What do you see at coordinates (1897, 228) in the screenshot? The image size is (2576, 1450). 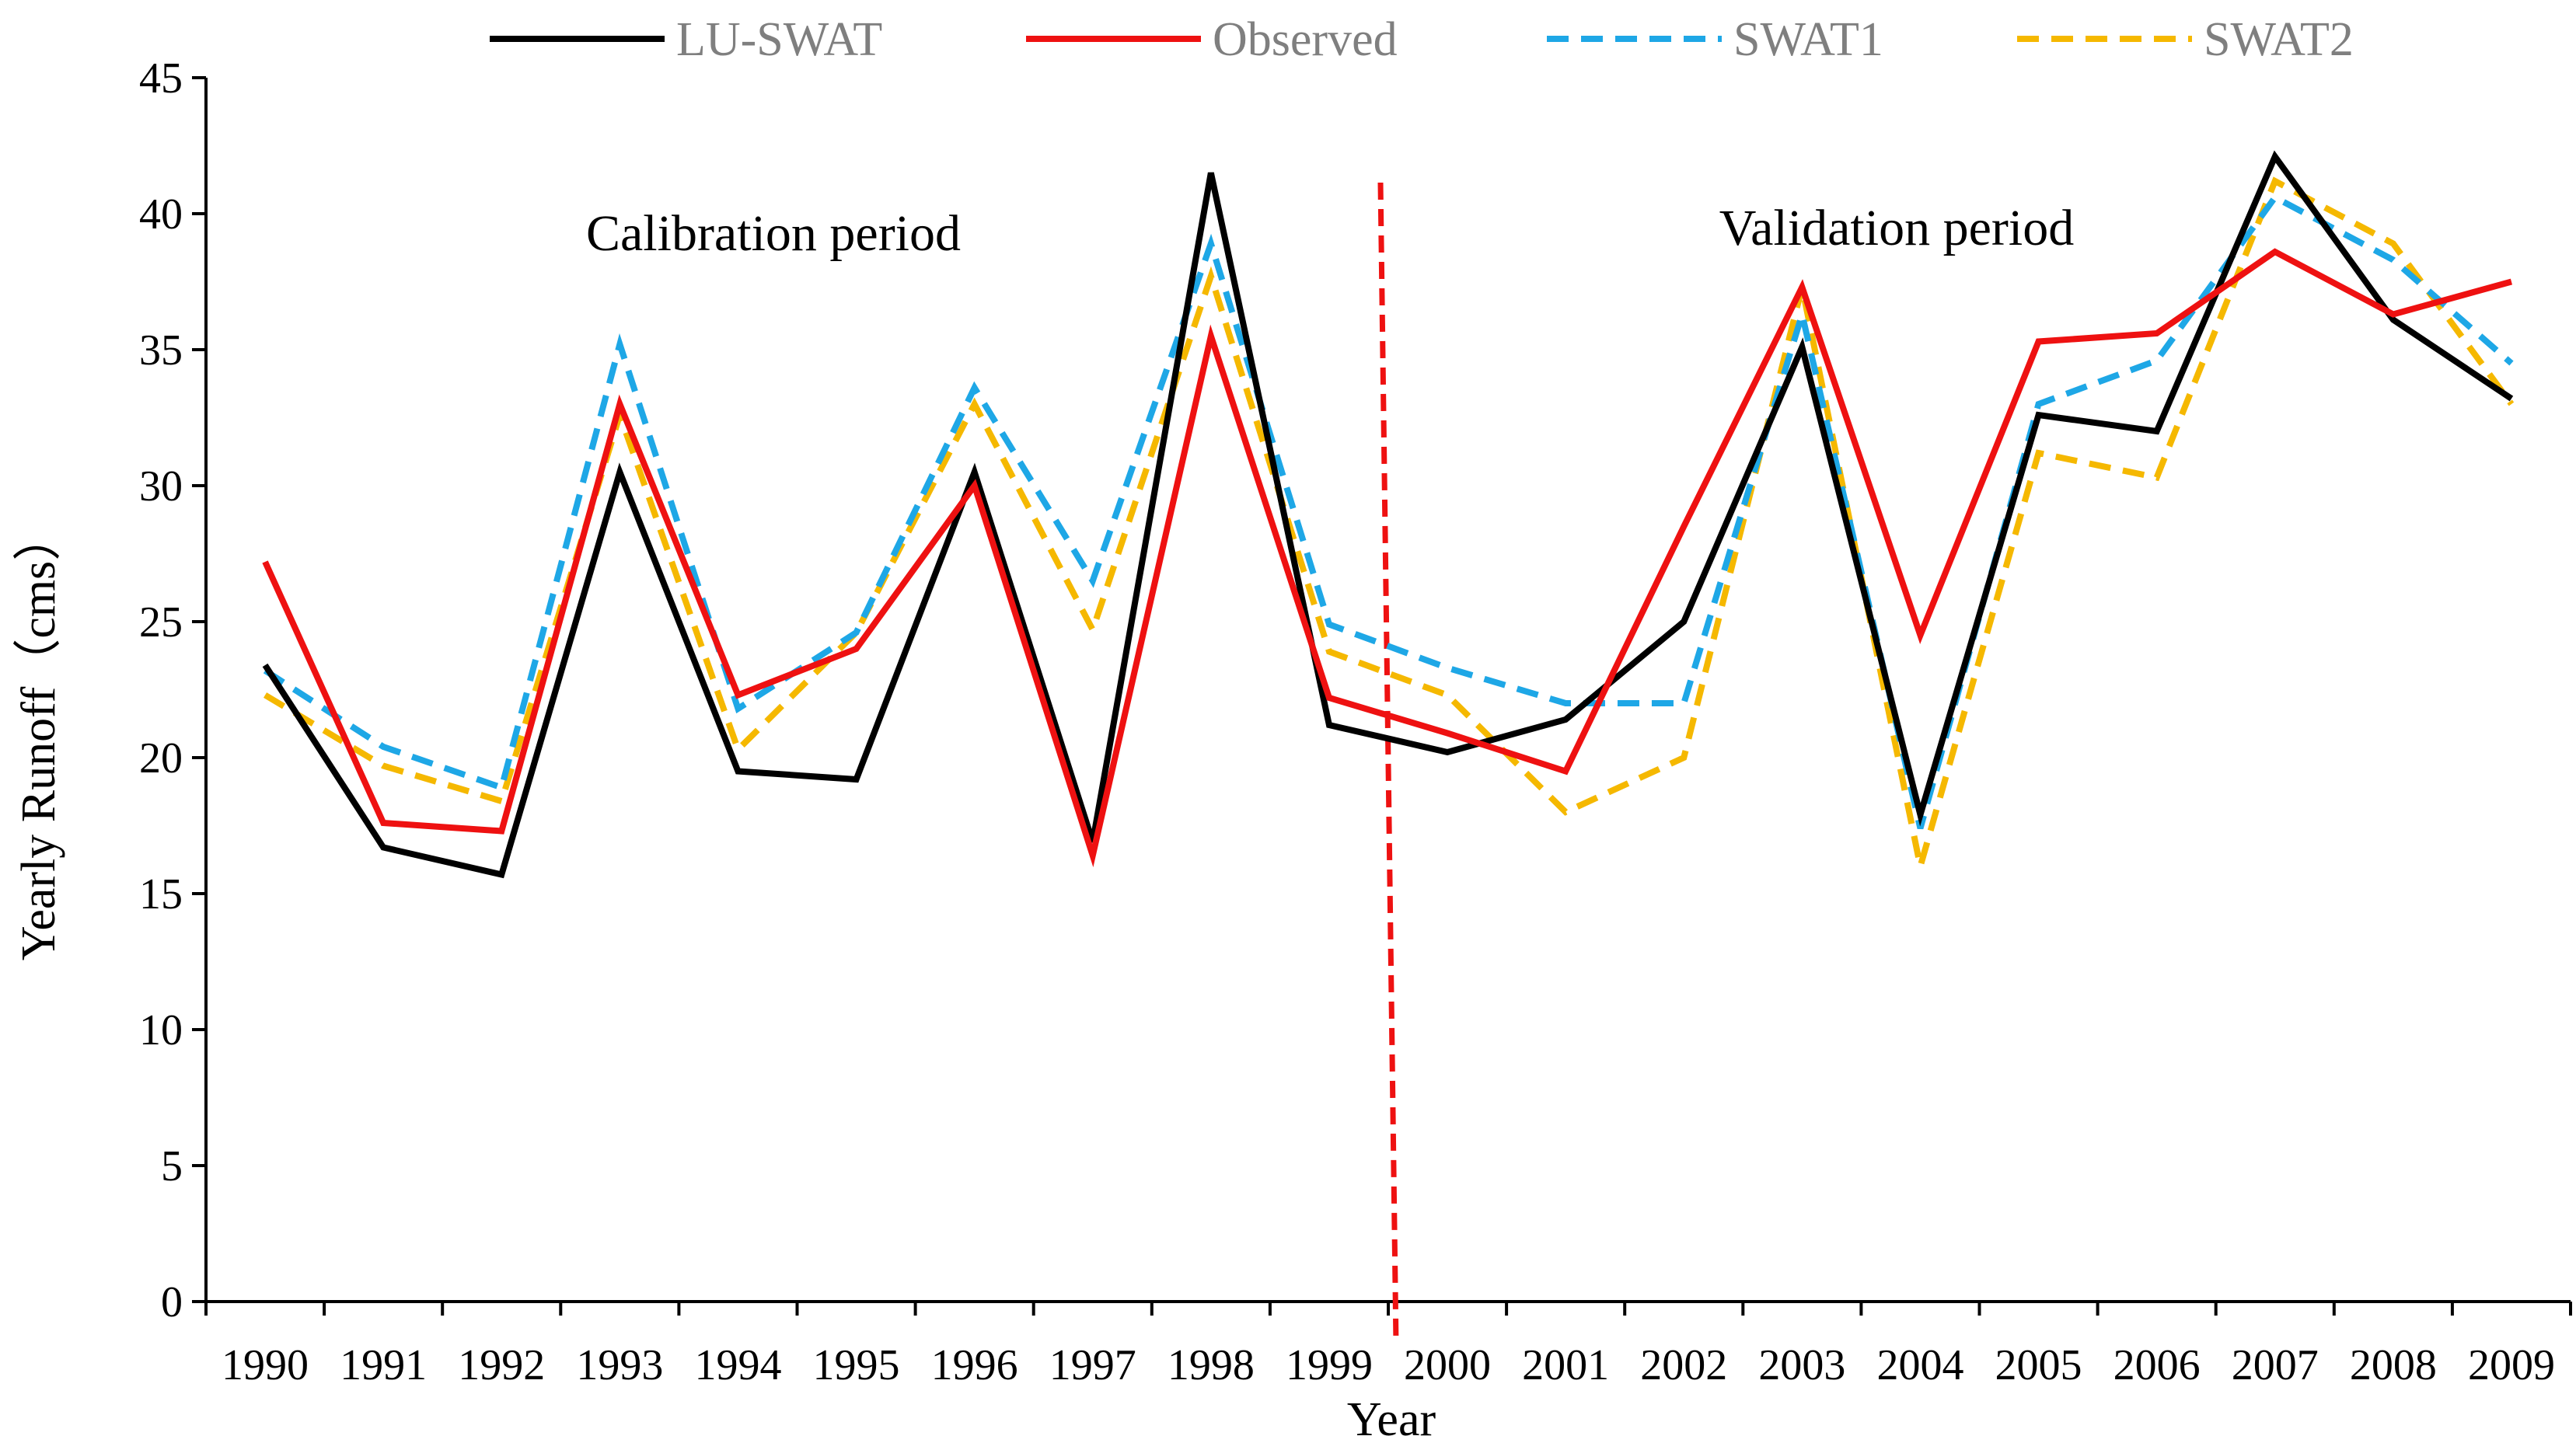 I see `validation-period-label: Validation period` at bounding box center [1897, 228].